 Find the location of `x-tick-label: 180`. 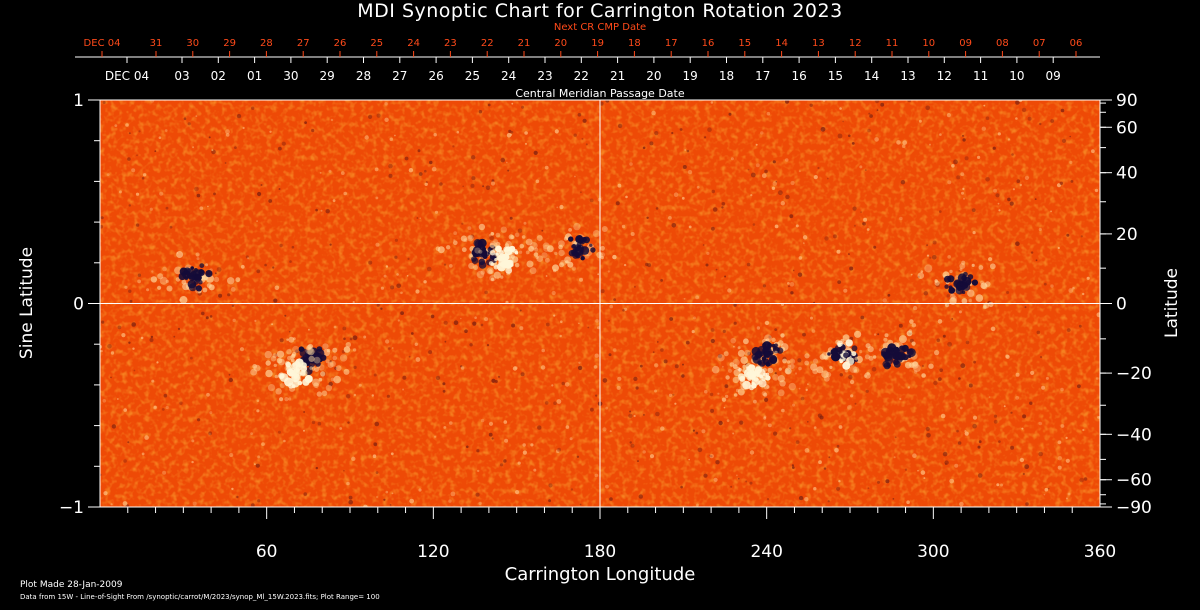

x-tick-label: 180 is located at coordinates (600, 552).